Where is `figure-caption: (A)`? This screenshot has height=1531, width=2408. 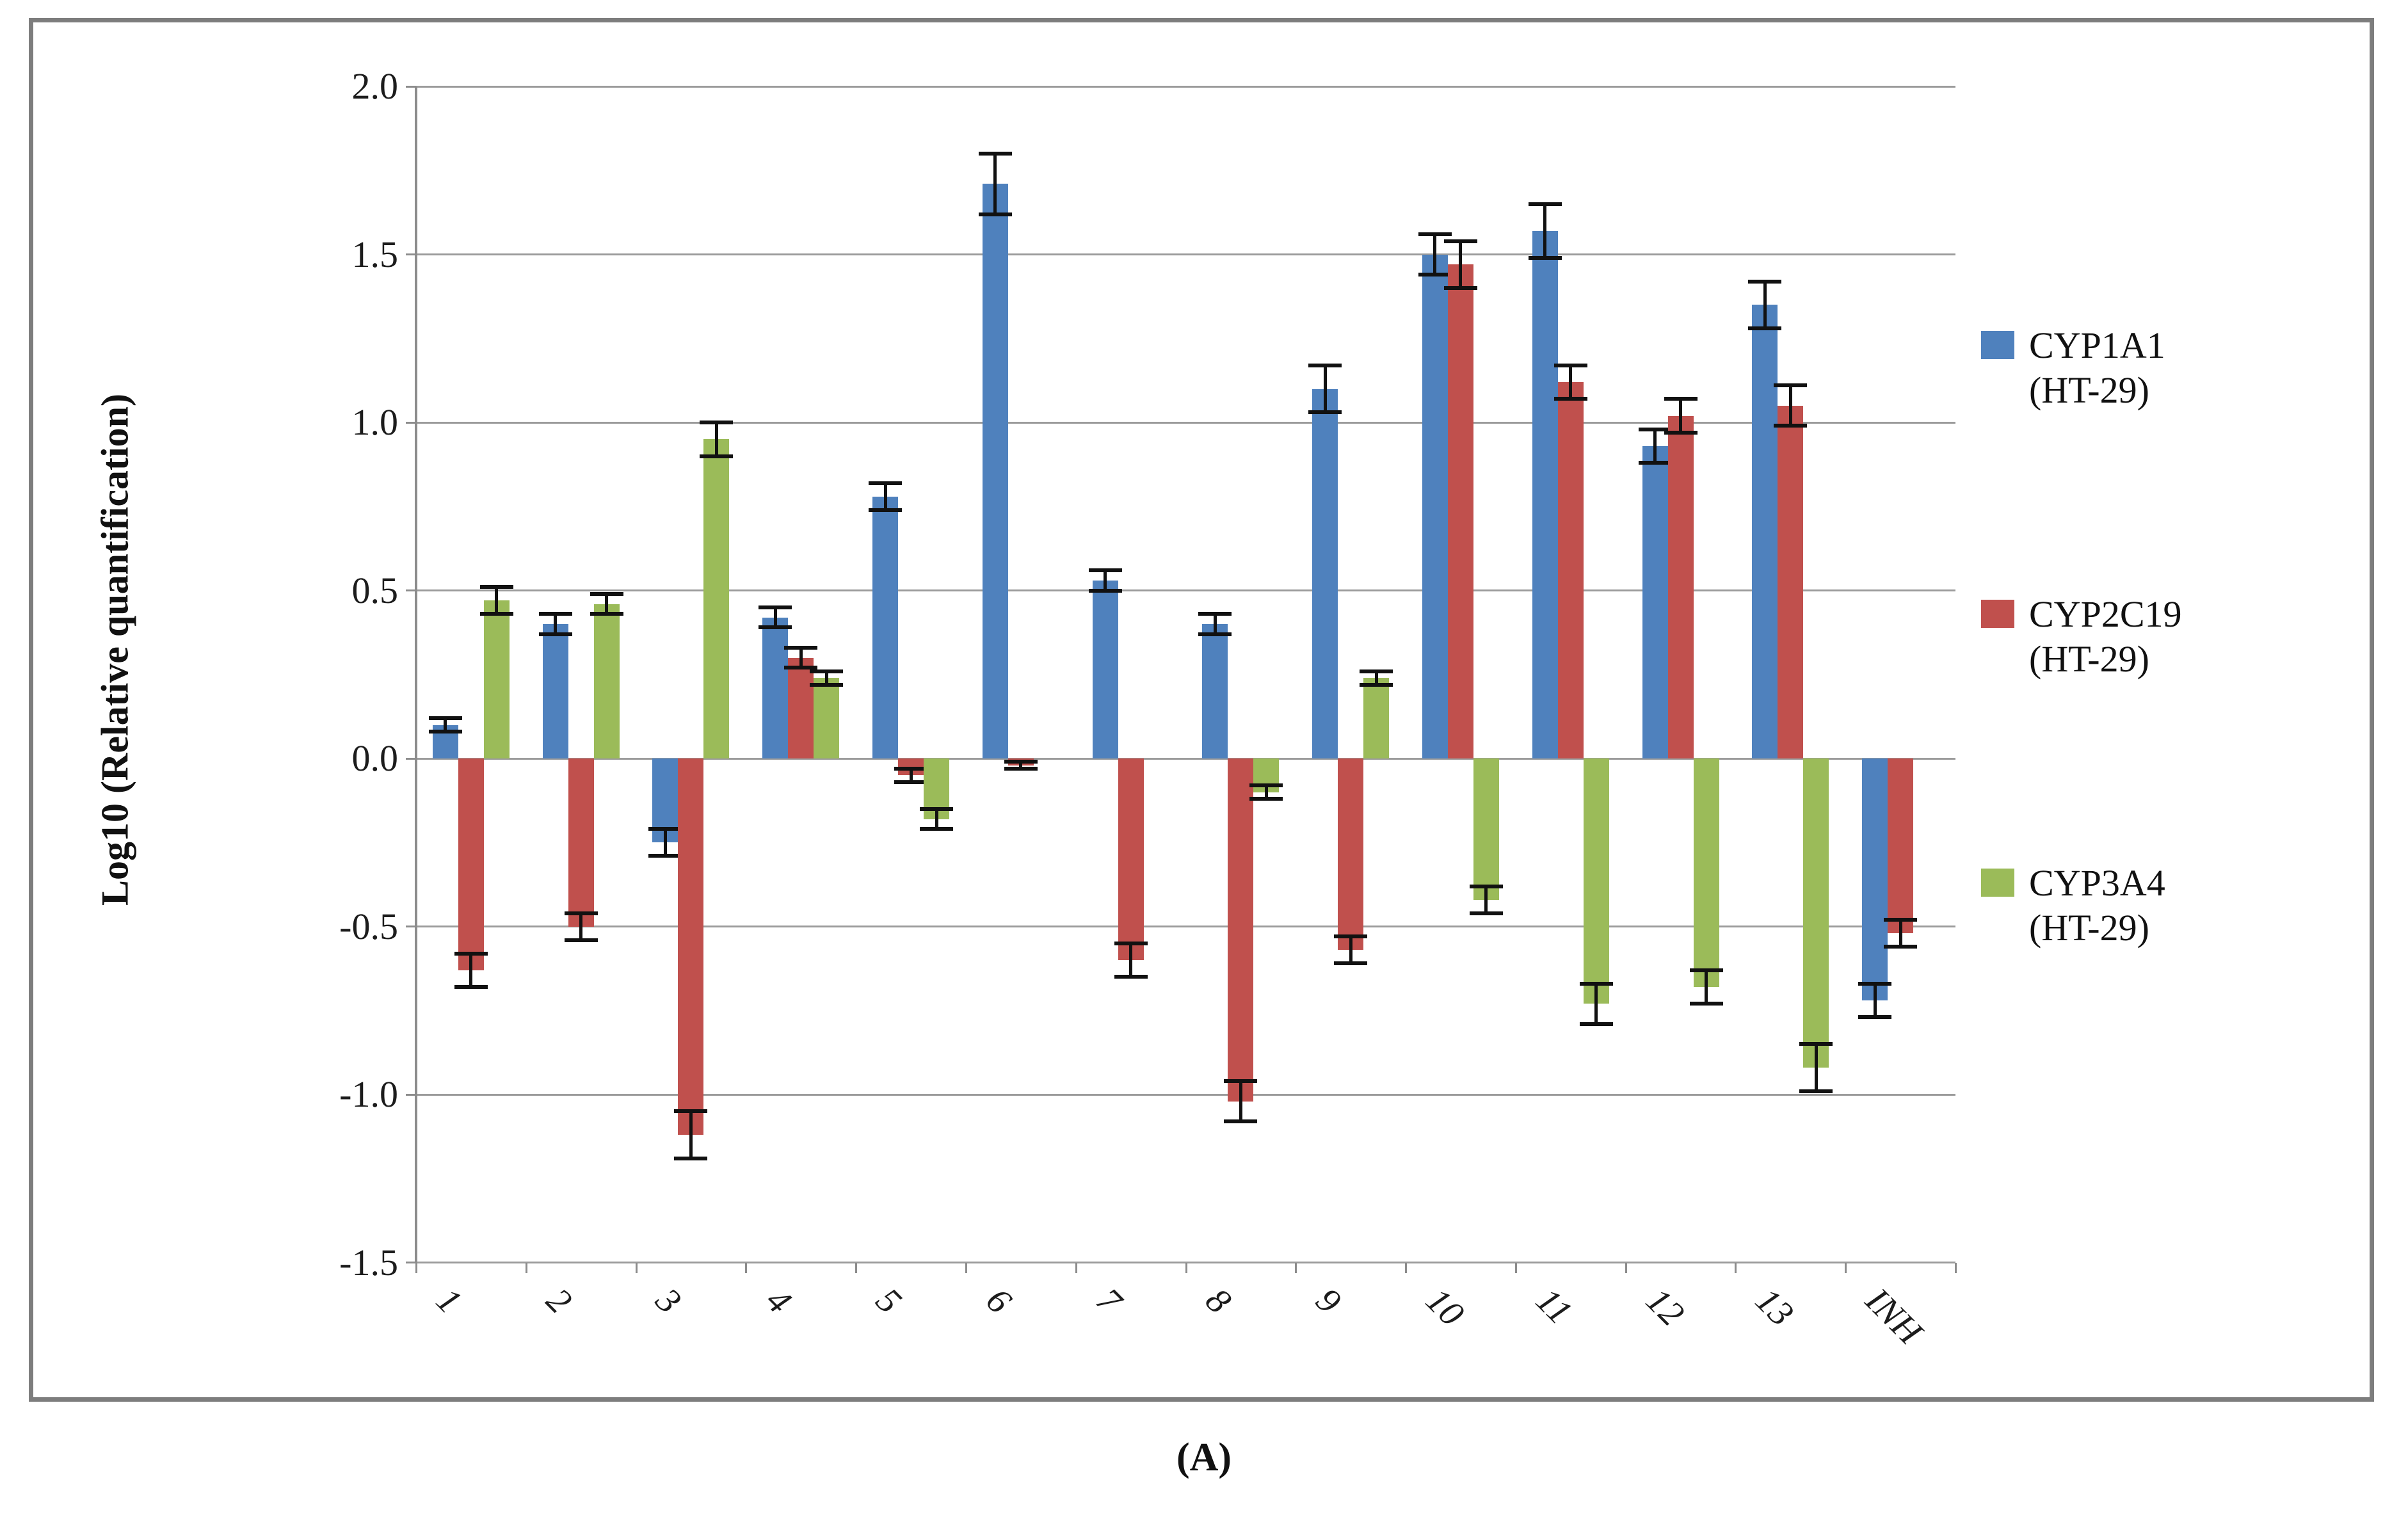 figure-caption: (A) is located at coordinates (1204, 1457).